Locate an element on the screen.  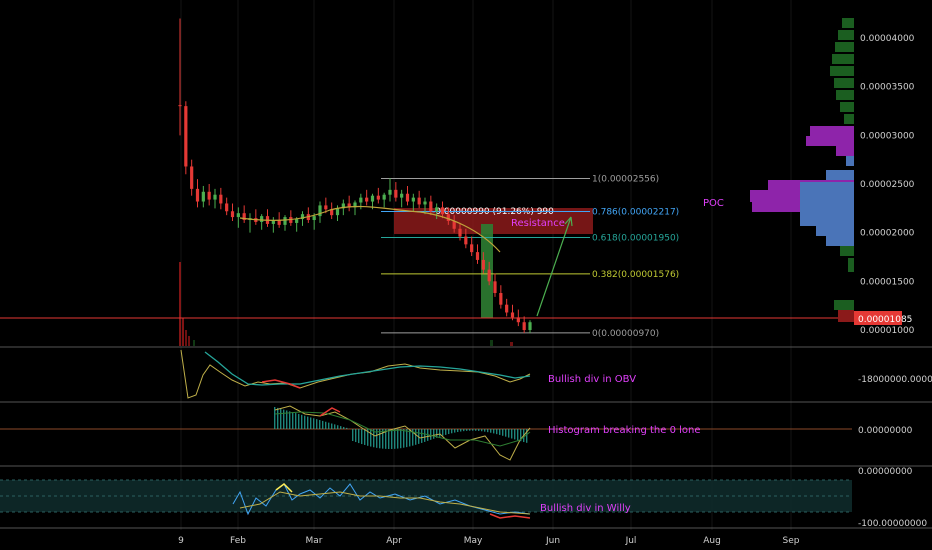
resistance-zone is located at coordinates (493, 221).